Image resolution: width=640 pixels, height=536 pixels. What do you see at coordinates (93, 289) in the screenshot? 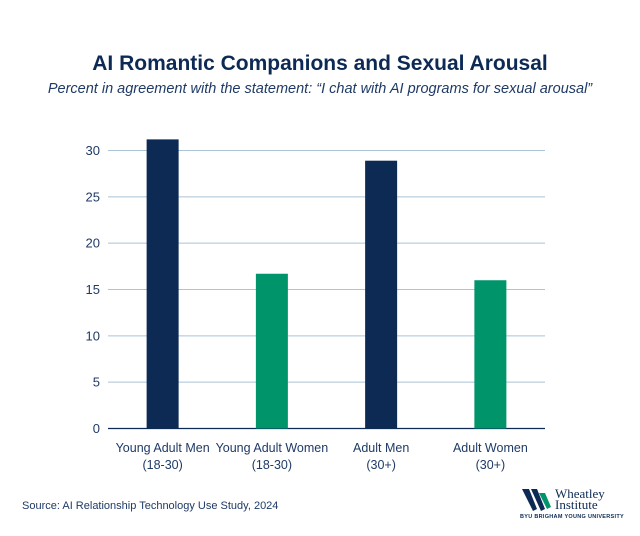
I see `y-tick-label: 15` at bounding box center [93, 289].